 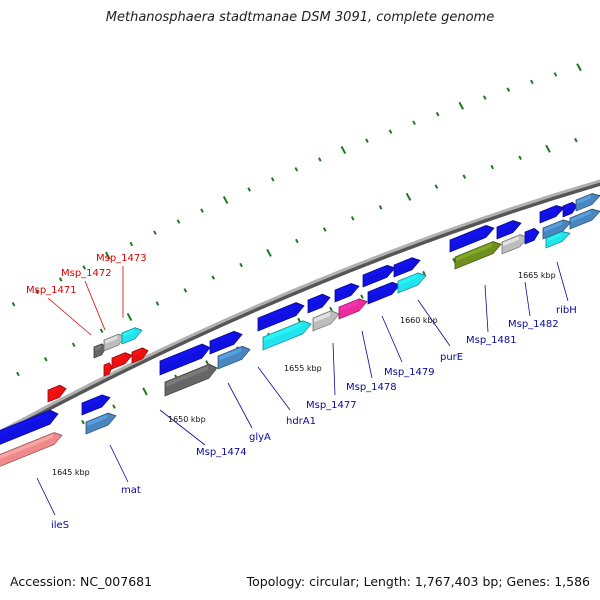 What do you see at coordinates (331, 405) in the screenshot?
I see `gene-label-msp-1477: Msp_1477` at bounding box center [331, 405].